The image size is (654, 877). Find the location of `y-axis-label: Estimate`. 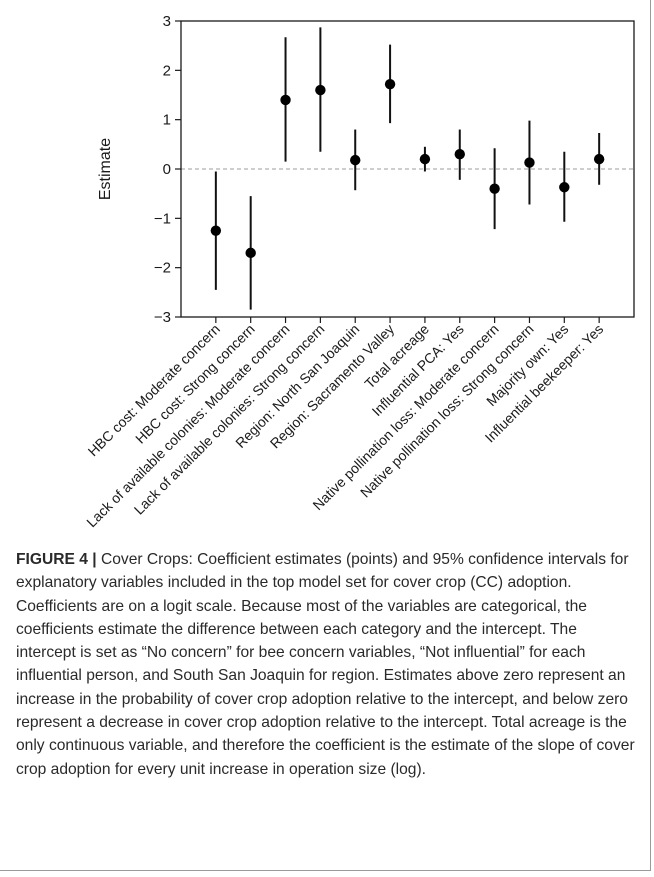

y-axis-label: Estimate is located at coordinates (105, 169).